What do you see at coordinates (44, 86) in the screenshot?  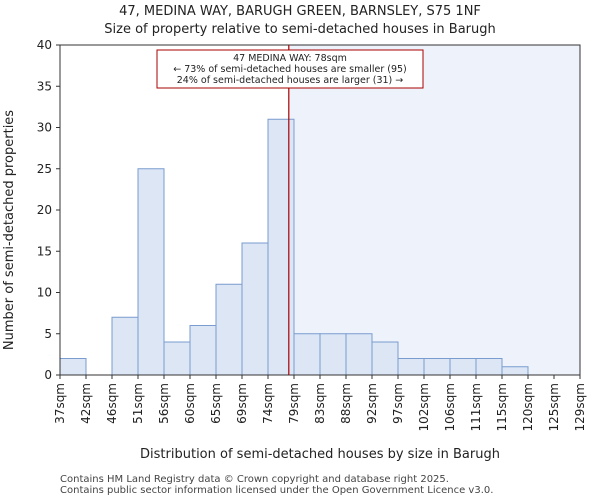 I see `y-tick-label: 35` at bounding box center [44, 86].